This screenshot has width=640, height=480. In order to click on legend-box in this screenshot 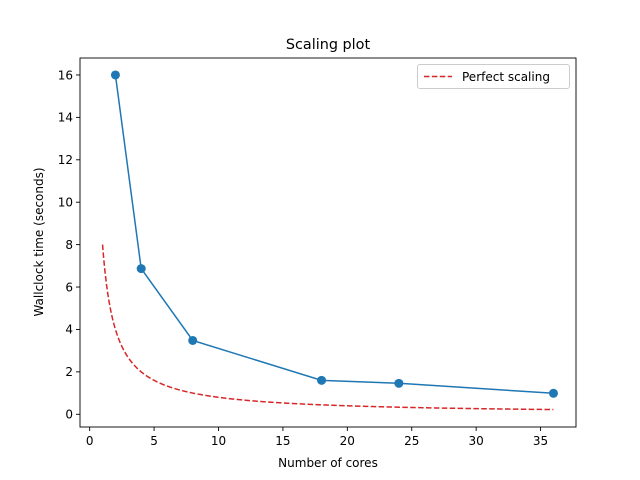, I will do `click(493, 76)`.